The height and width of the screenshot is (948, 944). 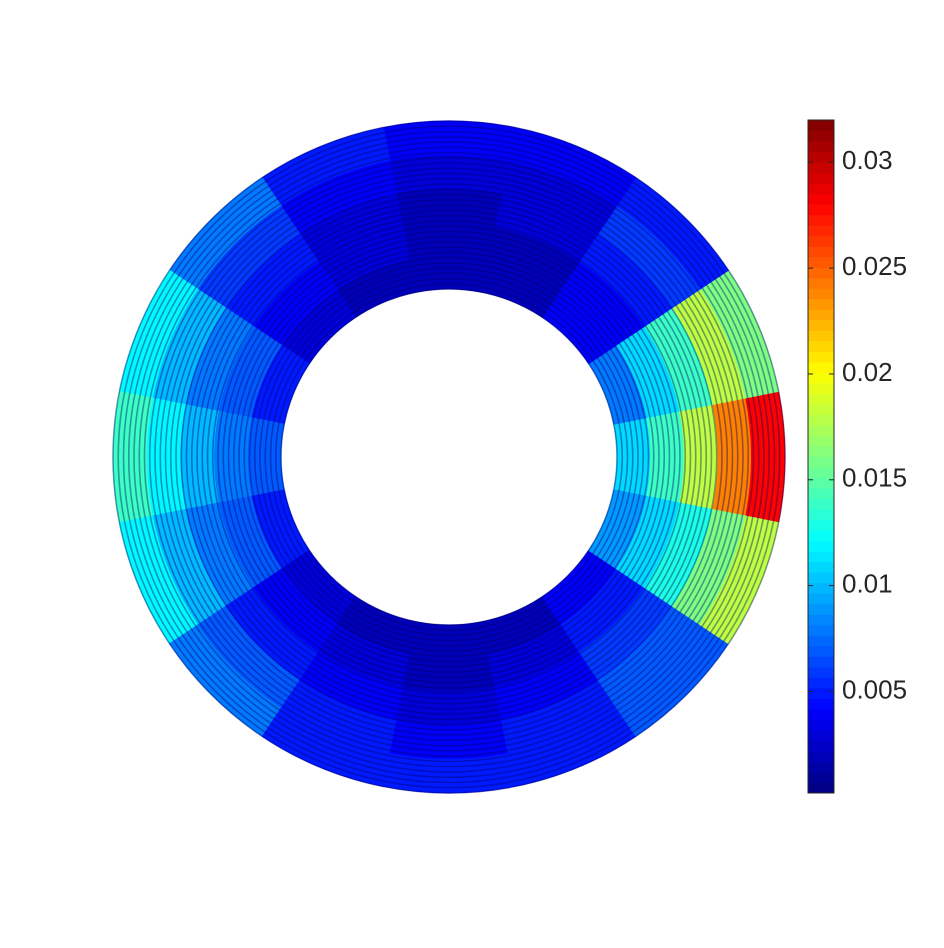 What do you see at coordinates (874, 478) in the screenshot?
I see `colorbar-tick-label: 0.015` at bounding box center [874, 478].